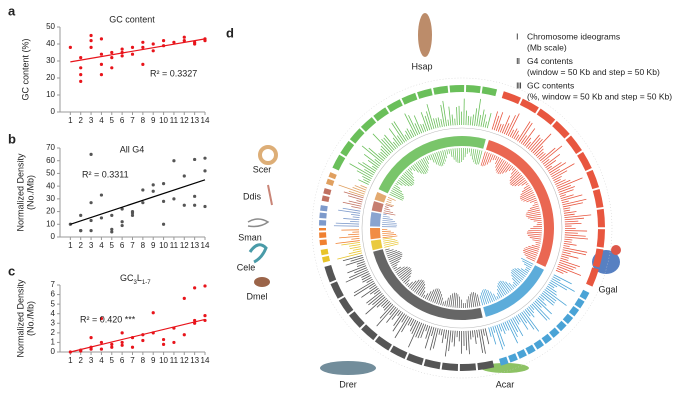 The height and width of the screenshot is (400, 693). Describe the element at coordinates (50, 147) in the screenshot. I see `y-tick-label: 70` at that location.